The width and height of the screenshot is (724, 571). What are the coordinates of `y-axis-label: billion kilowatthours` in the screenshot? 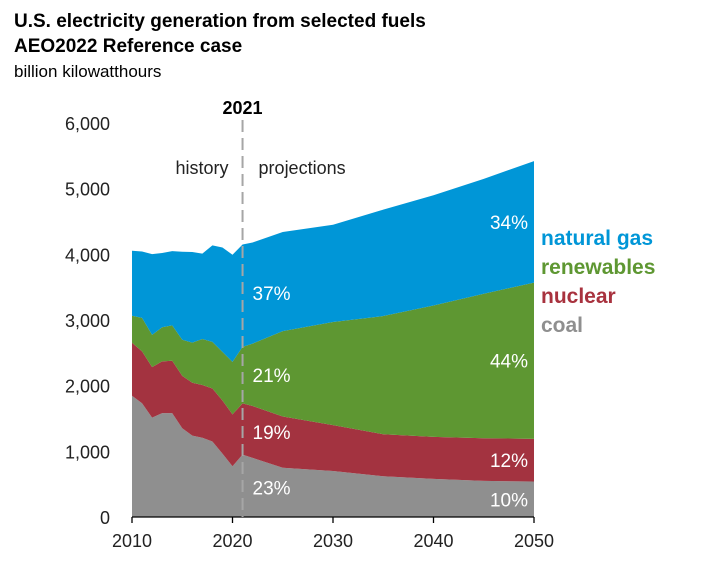 It's located at (87, 71).